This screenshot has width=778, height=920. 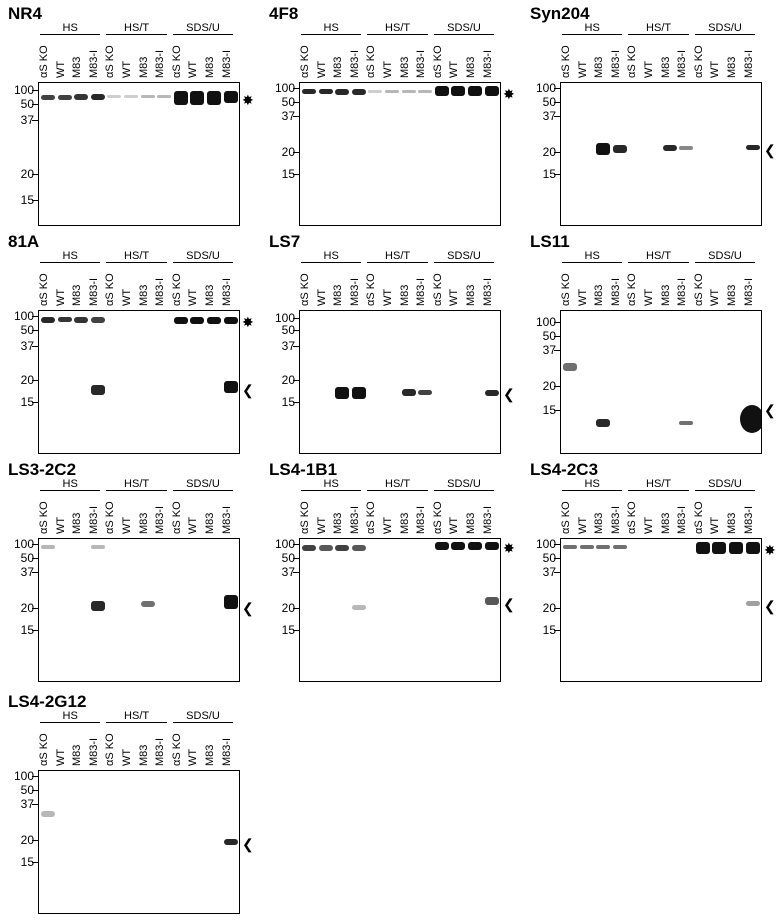 What do you see at coordinates (27, 330) in the screenshot?
I see `mw-marker-label: 50` at bounding box center [27, 330].